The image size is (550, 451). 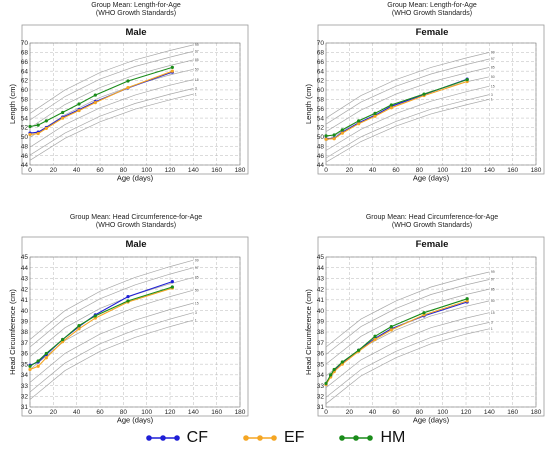 What do you see at coordinates (321, 146) in the screenshot?
I see `chart2-ytick: 48` at bounding box center [321, 146].